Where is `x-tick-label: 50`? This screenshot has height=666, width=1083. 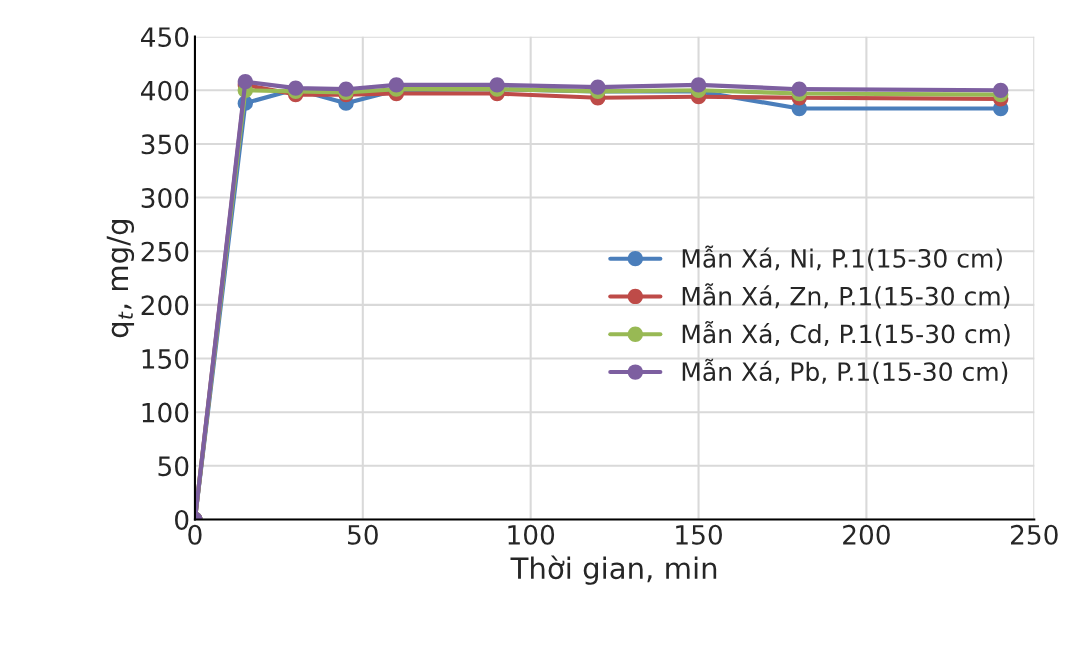
x-tick-label: 50 is located at coordinates (363, 534).